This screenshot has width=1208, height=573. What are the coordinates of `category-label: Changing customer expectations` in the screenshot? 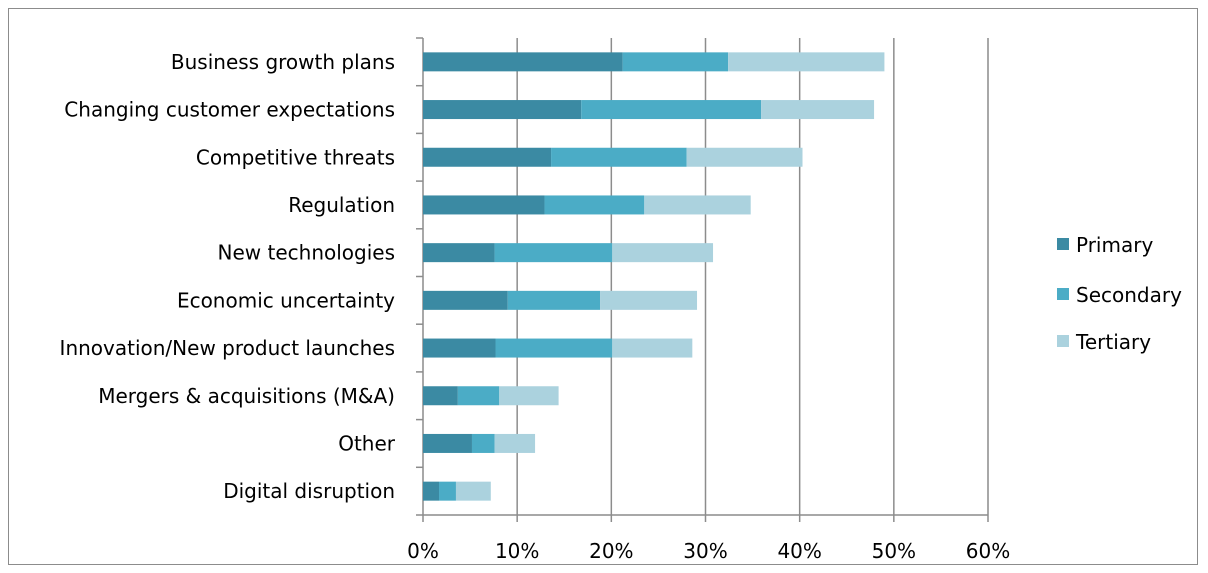 It's located at (229, 110).